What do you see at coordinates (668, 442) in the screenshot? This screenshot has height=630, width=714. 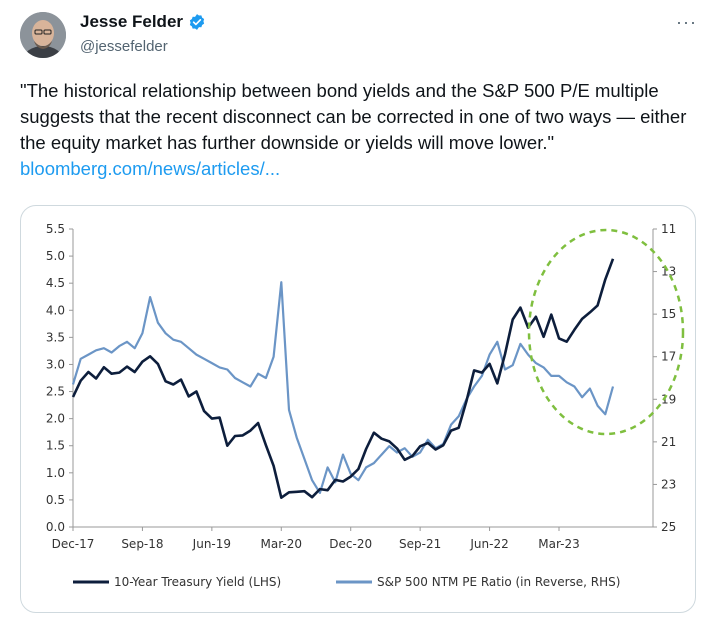 I see `y-right-tick-label: 21` at bounding box center [668, 442].